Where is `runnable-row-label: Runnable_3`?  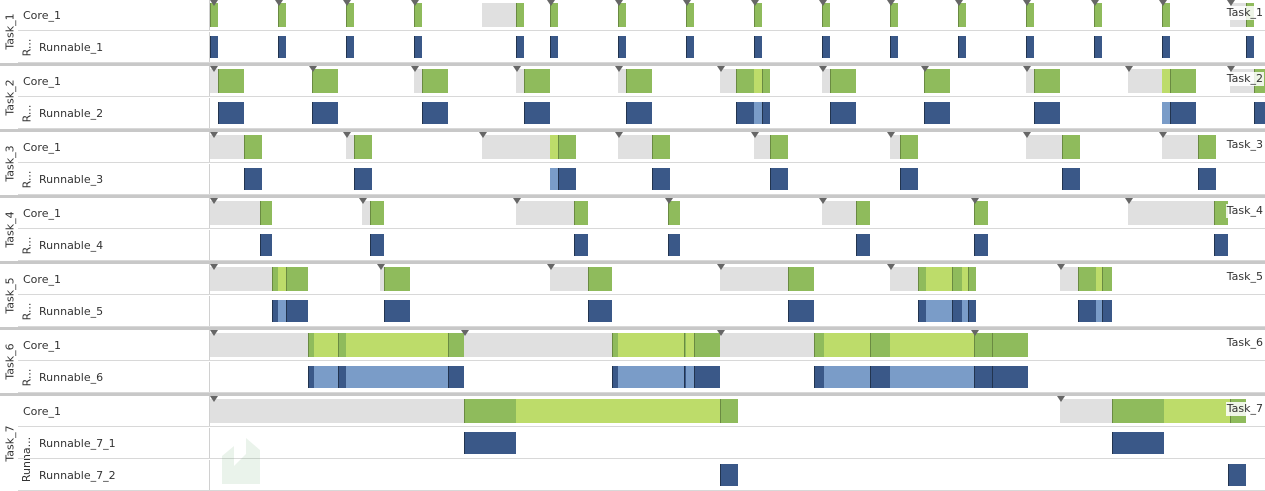
runnable-row-label: Runnable_3 is located at coordinates (71, 179).